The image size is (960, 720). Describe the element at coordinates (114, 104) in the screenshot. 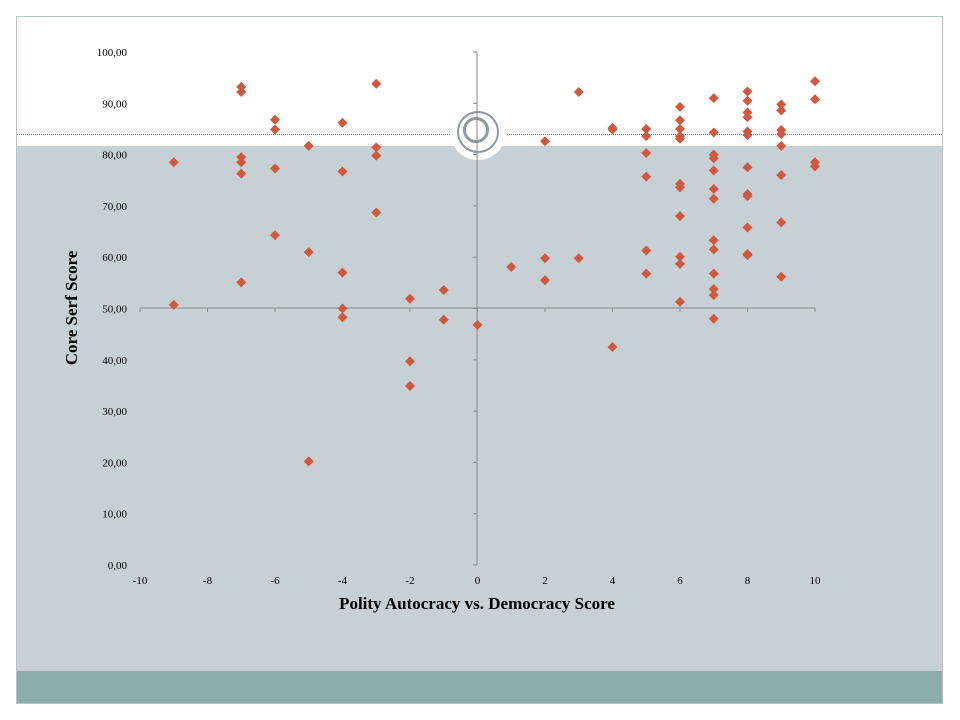

I see `y-tick-label: 90,00` at that location.